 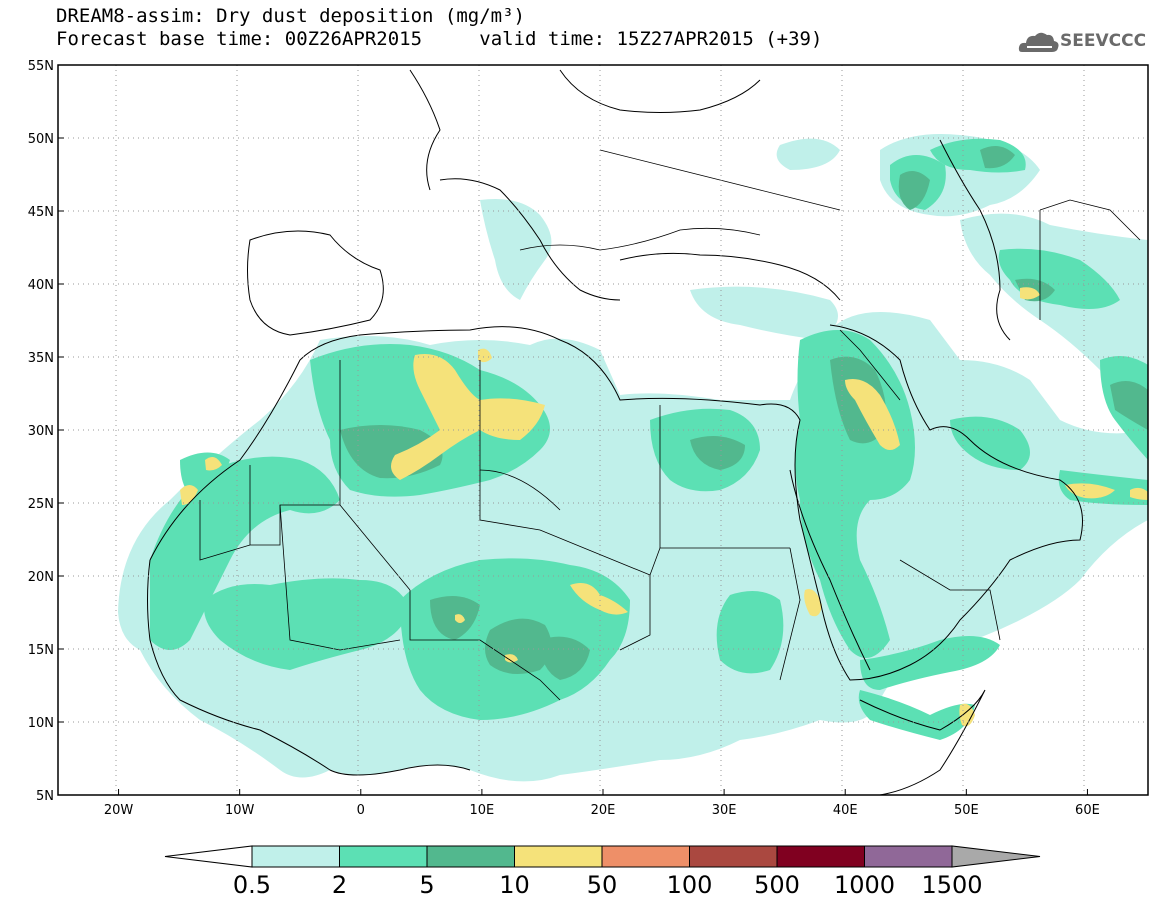 I want to click on colorbar-label: 0.5, so click(x=252, y=885).